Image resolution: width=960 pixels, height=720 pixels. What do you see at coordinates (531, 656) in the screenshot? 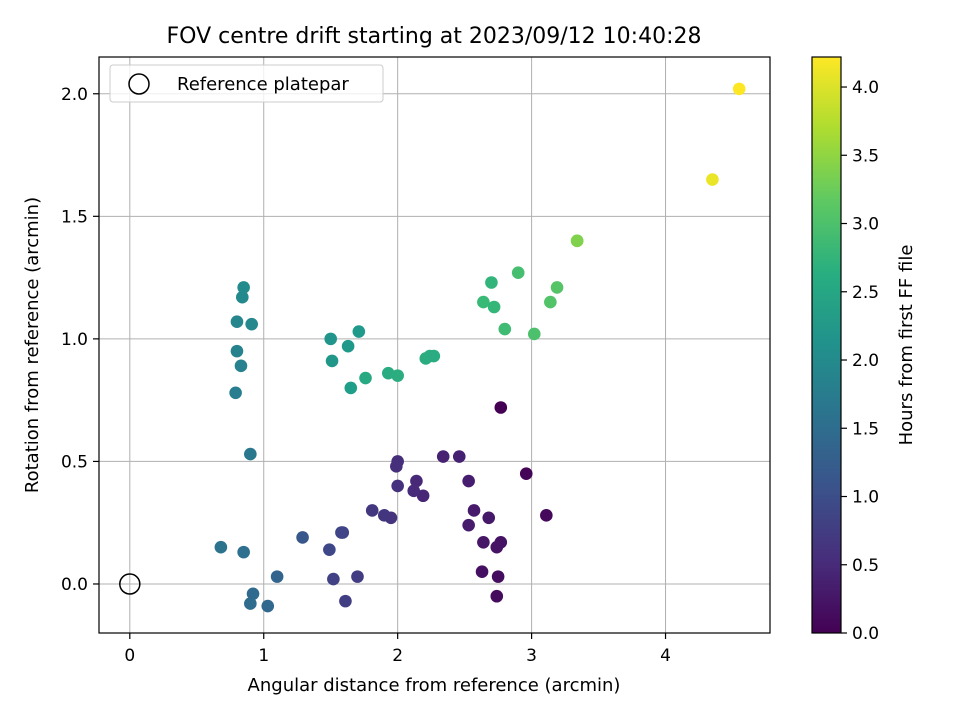
I see `x-tick-label: 3` at bounding box center [531, 656].